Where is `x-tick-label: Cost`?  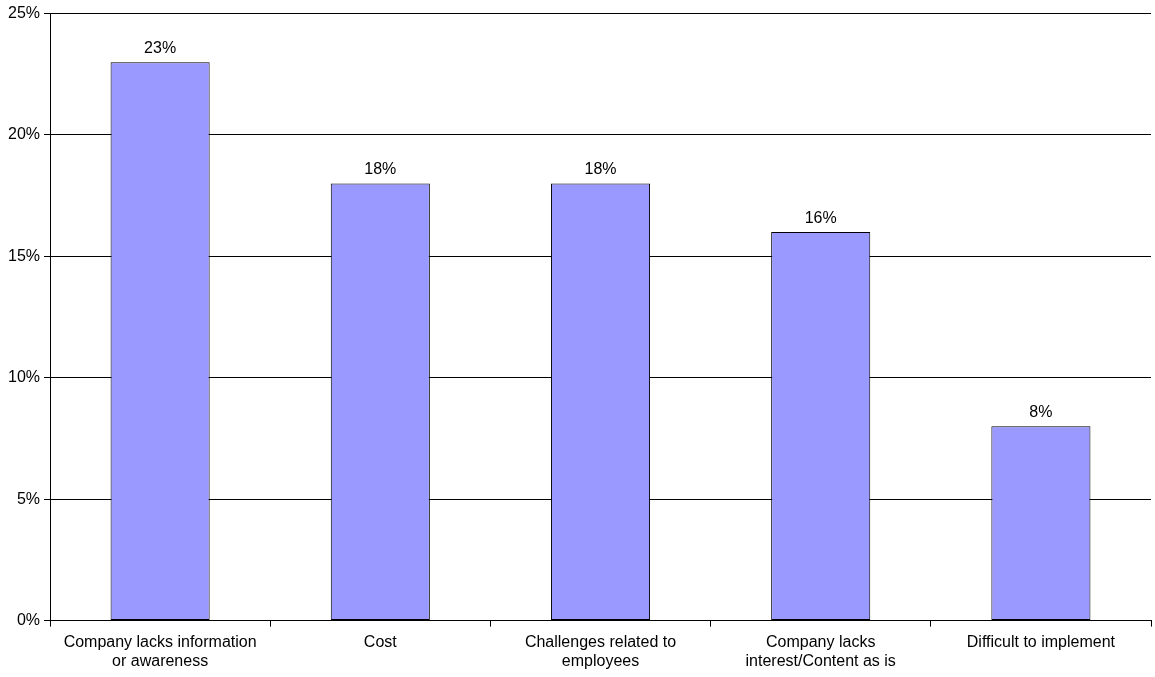
x-tick-label: Cost is located at coordinates (380, 641).